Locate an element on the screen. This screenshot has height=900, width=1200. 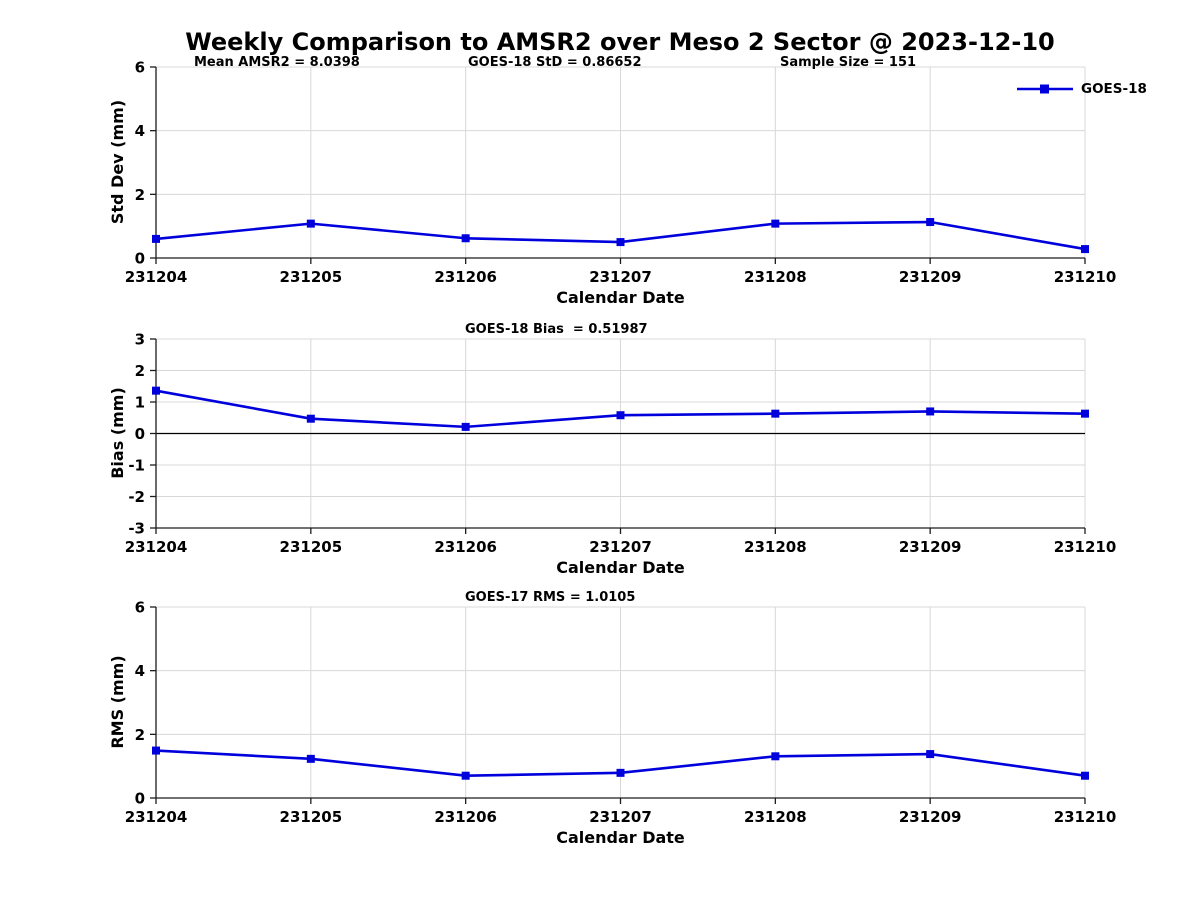
legend-label: GOES-18 is located at coordinates (1114, 89).